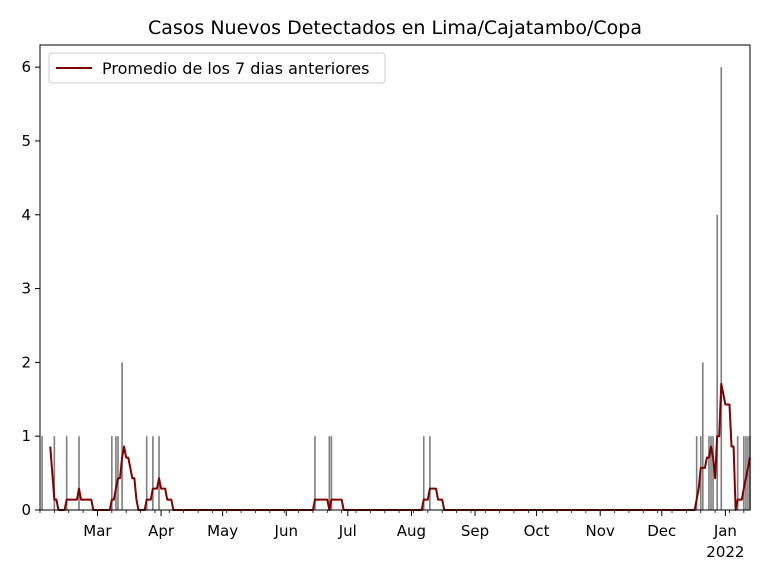 The image size is (768, 576). What do you see at coordinates (286, 531) in the screenshot?
I see `x-tick-label: Jun` at bounding box center [286, 531].